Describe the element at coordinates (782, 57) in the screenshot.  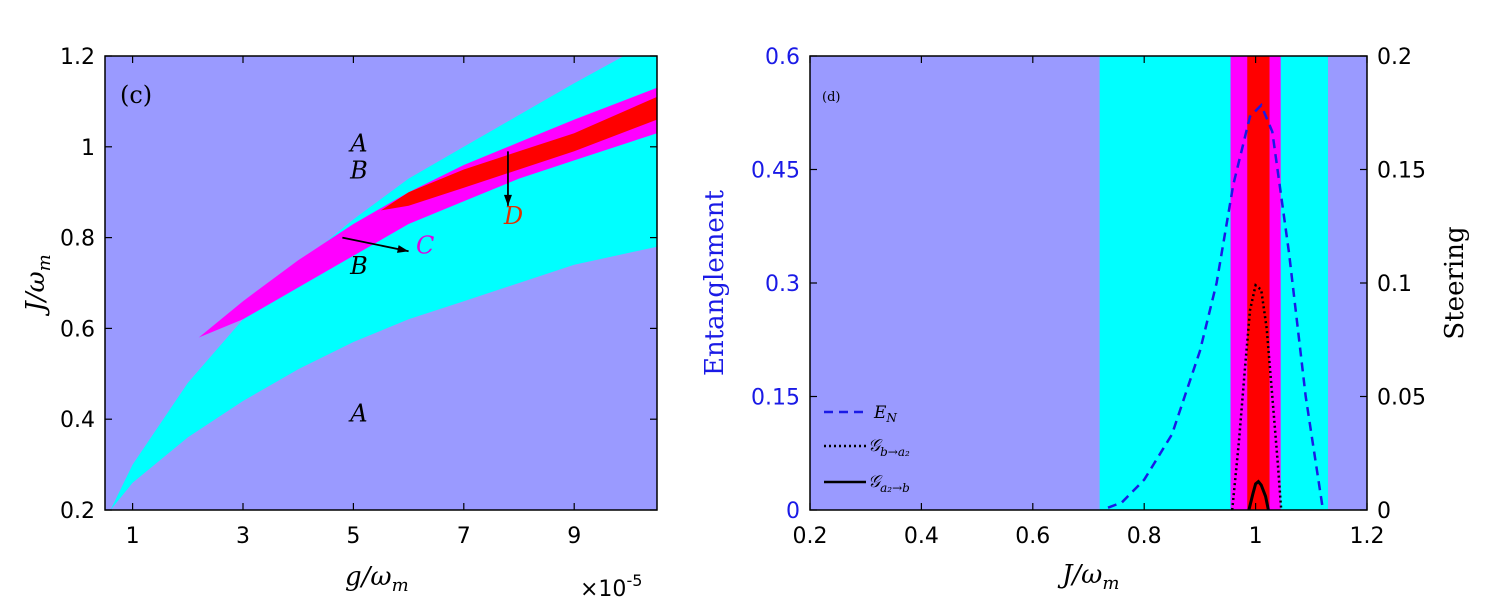
I see `d-left-ytick-label: 0.6` at that location.